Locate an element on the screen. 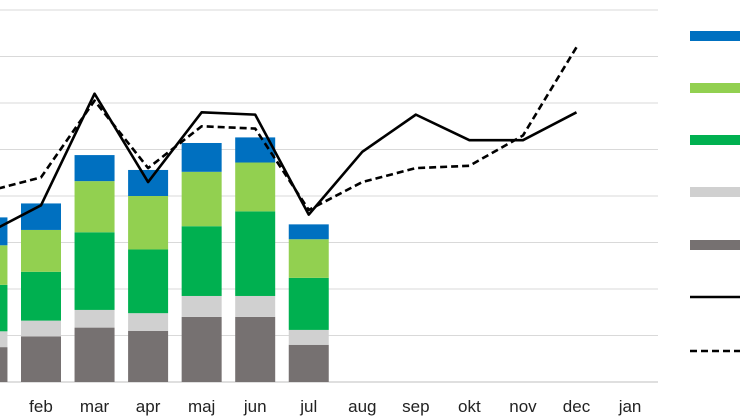  x-tick-label: maj is located at coordinates (201, 406).